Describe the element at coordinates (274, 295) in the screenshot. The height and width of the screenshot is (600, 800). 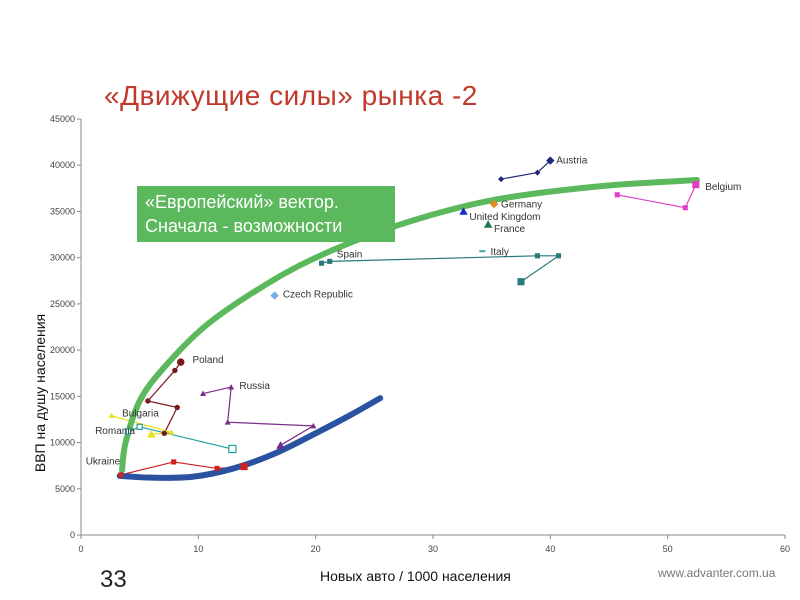
I see `data-point-czech-republic` at that location.